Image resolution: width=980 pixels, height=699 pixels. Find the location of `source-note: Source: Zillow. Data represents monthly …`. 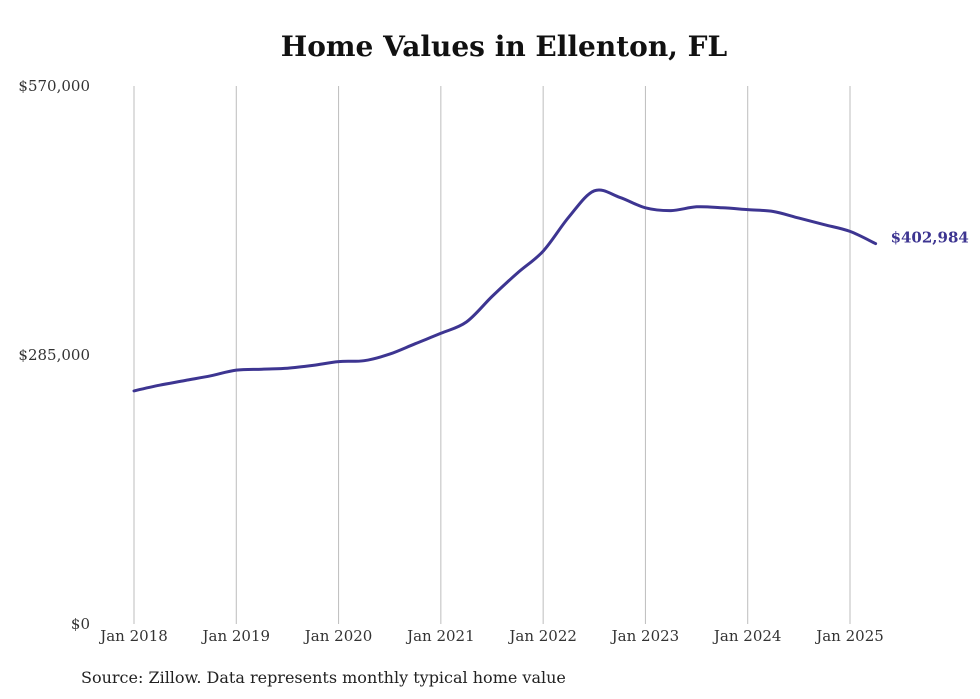

source-note: Source: Zillow. Data represents monthly … is located at coordinates (323, 677).